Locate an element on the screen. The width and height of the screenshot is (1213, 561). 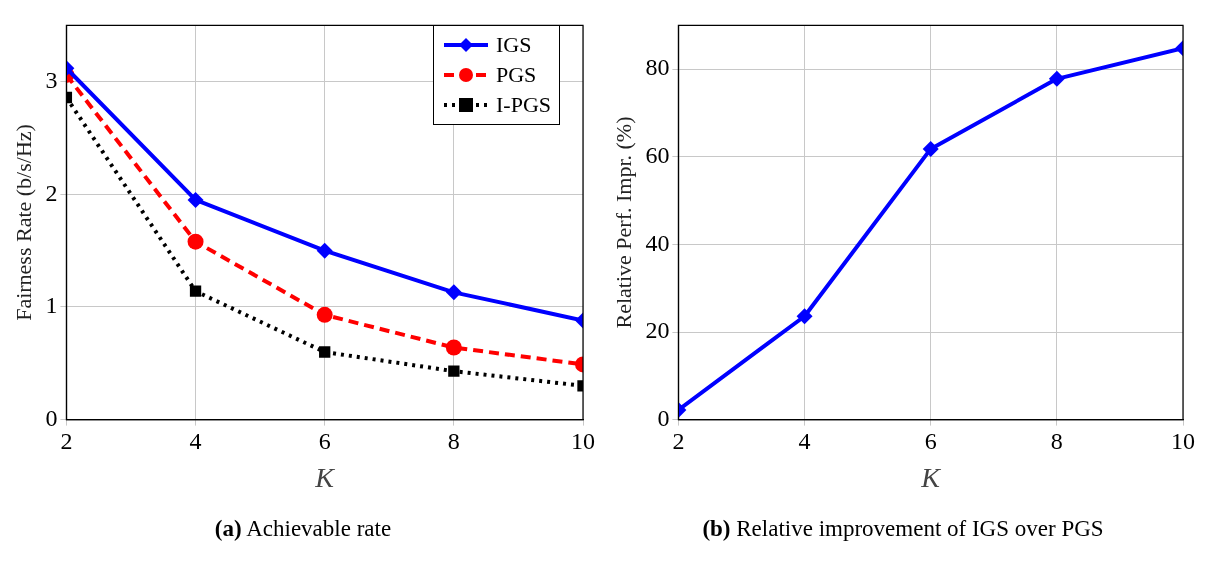
y-tick-label: 1 is located at coordinates (51, 305).